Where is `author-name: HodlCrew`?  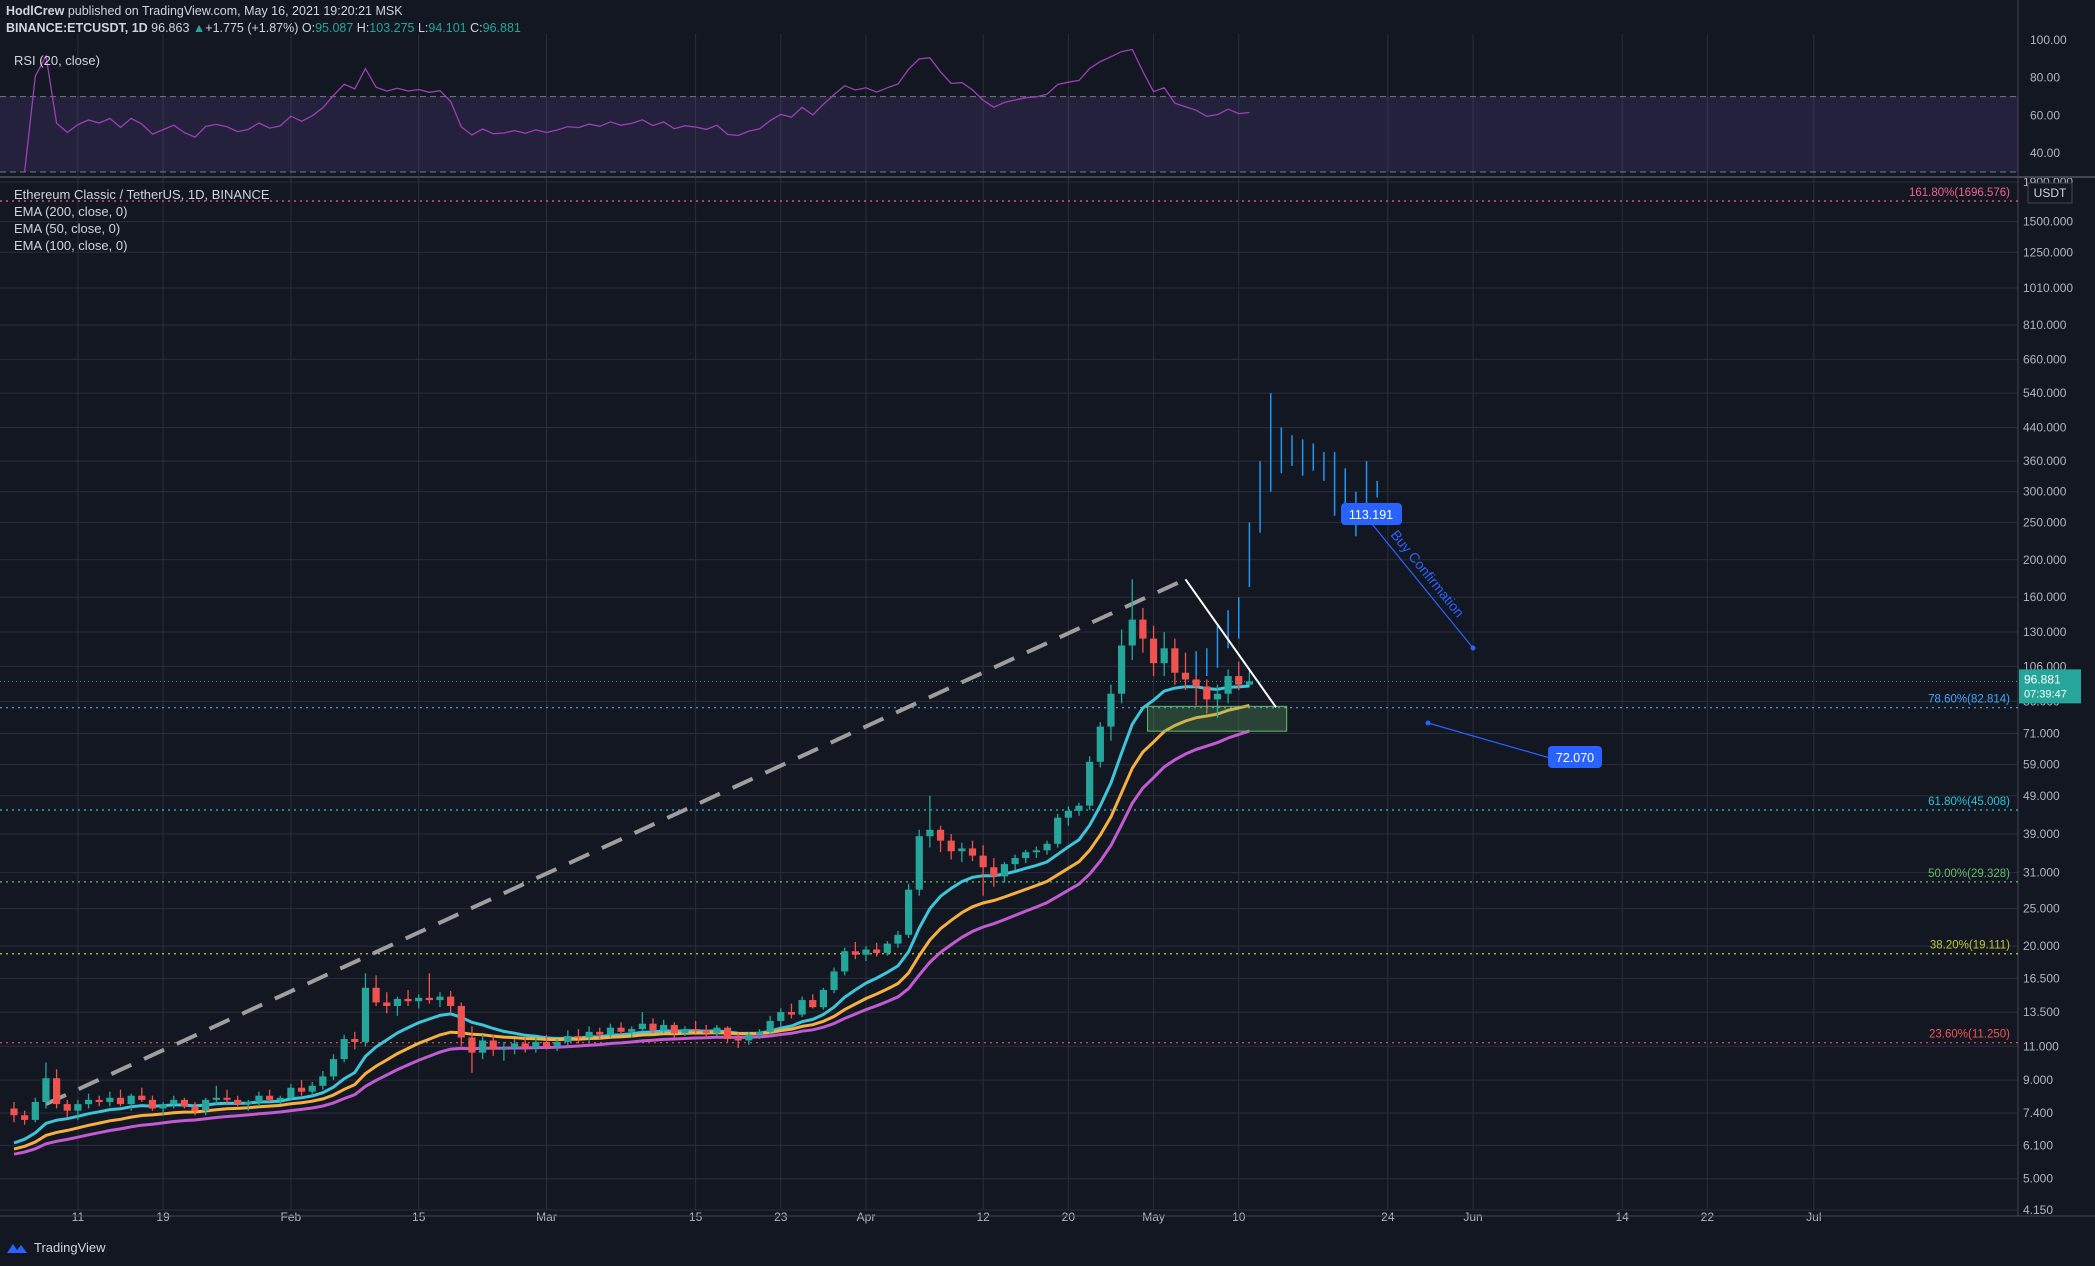
author-name: HodlCrew is located at coordinates (35, 11).